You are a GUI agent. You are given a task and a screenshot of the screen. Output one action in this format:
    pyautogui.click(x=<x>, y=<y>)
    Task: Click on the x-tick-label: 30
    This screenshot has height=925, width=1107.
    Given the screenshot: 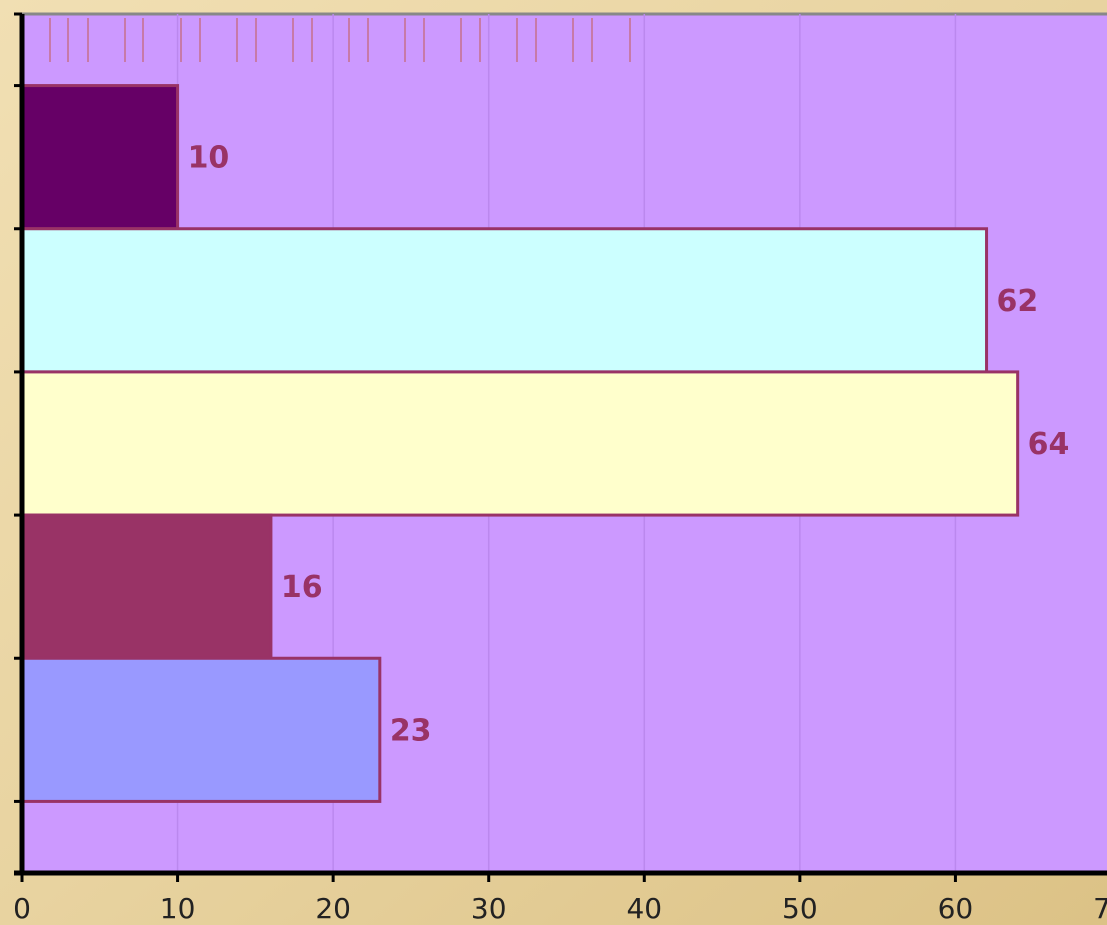 What is the action you would take?
    pyautogui.click(x=489, y=908)
    